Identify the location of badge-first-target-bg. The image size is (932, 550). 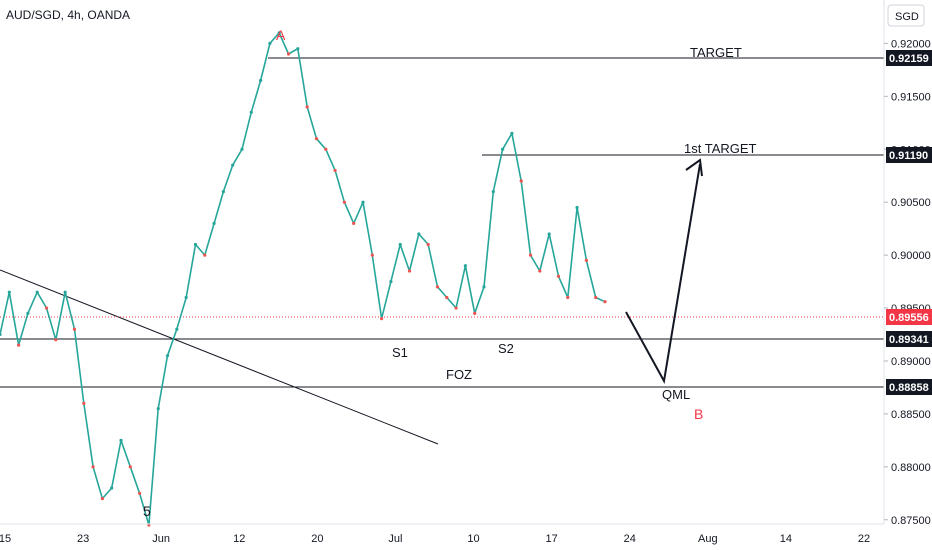
(909, 155).